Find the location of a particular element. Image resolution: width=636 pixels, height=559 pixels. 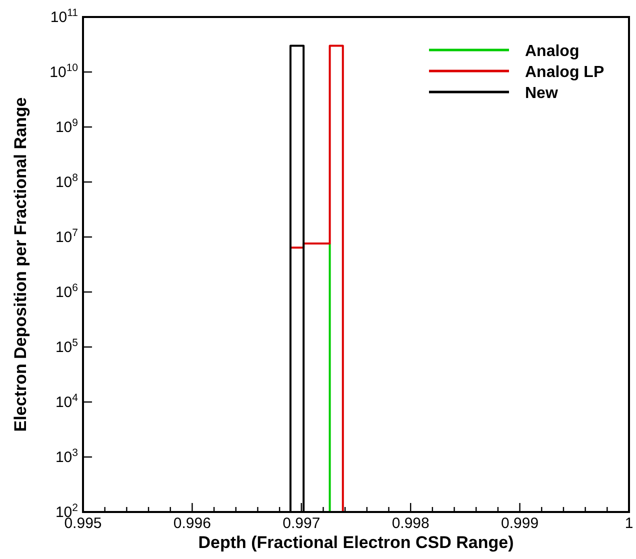

x-tick-label: 0.996 is located at coordinates (192, 523).